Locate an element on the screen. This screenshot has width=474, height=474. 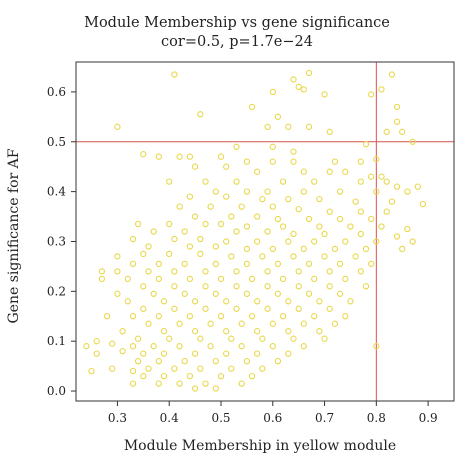
x-tick-label: 0.9 is located at coordinates (428, 418).